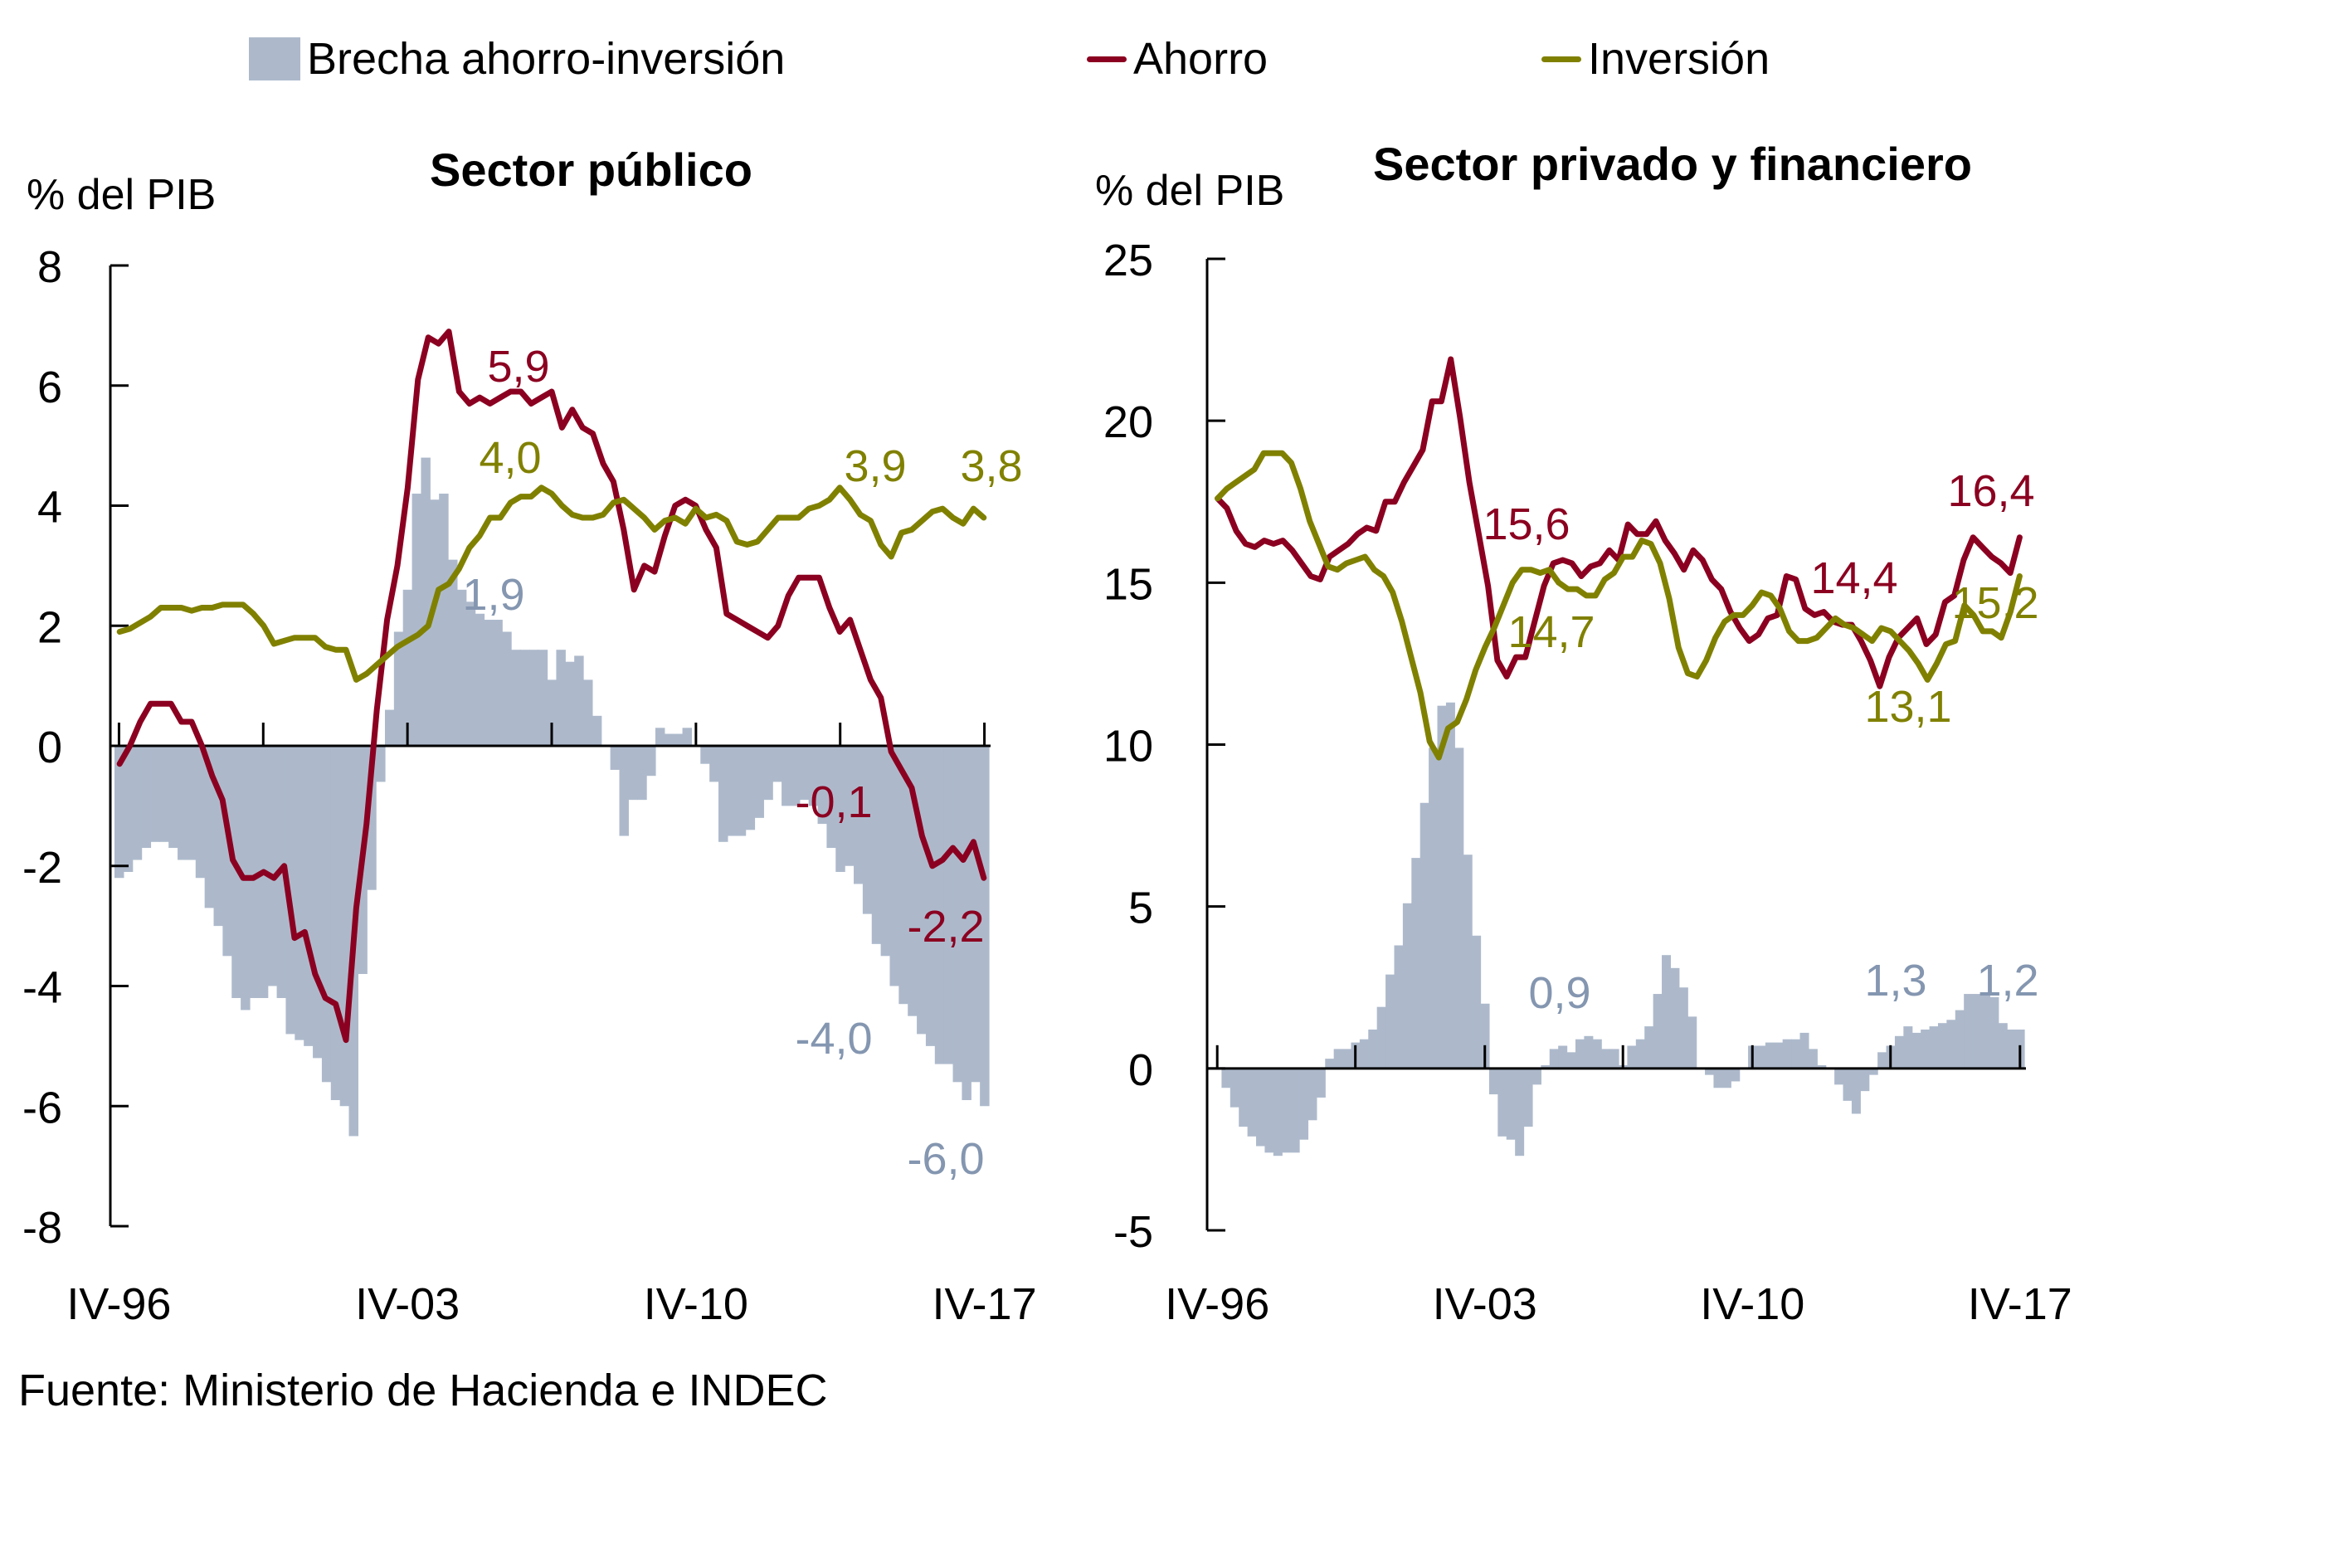 This screenshot has width=2352, height=1568. What do you see at coordinates (1853, 578) in the screenshot?
I see `data-label: 14,4` at bounding box center [1853, 578].